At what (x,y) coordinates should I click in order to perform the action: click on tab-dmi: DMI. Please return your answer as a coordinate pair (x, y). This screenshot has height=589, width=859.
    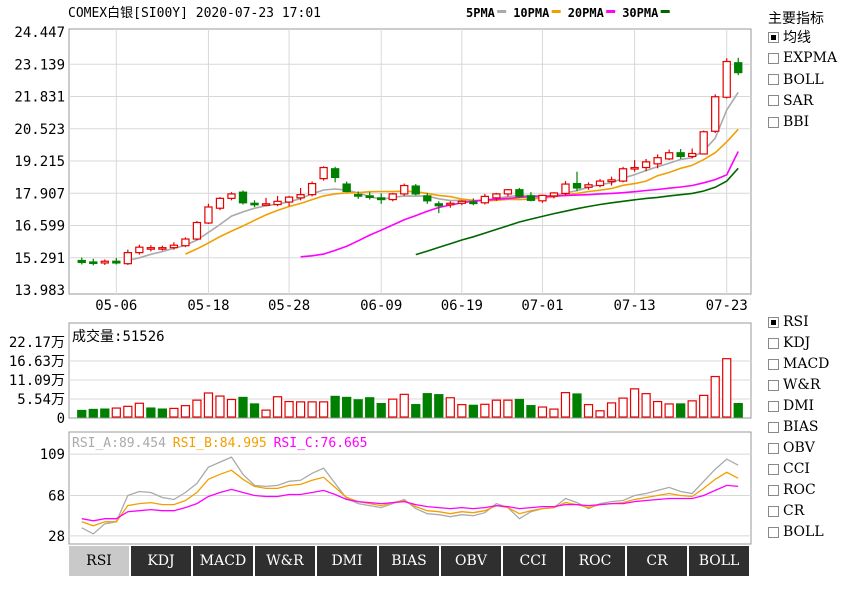
    Looking at the image, I should click on (347, 561).